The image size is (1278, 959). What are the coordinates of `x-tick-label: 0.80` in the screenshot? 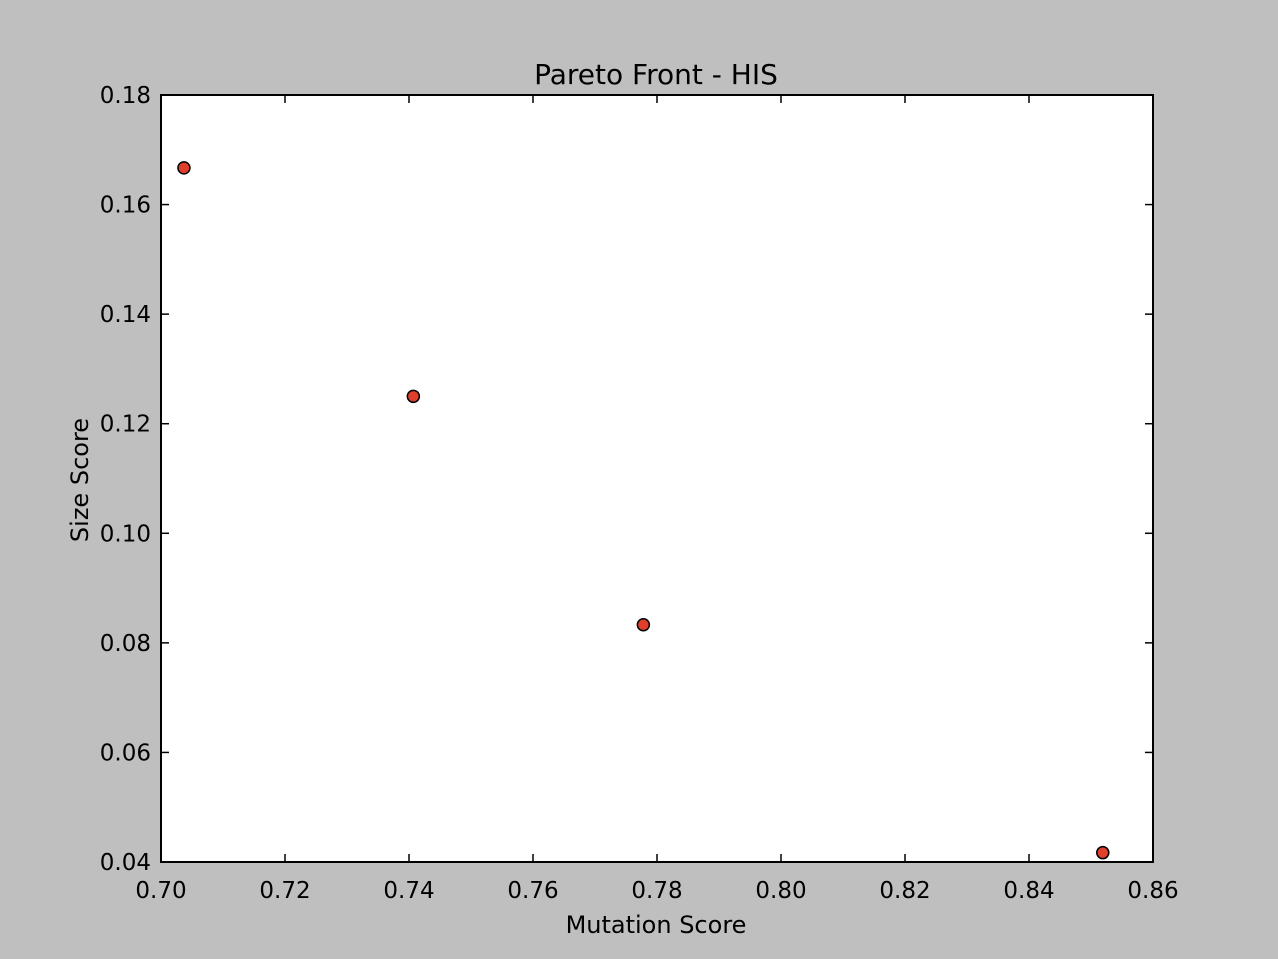 It's located at (780, 891).